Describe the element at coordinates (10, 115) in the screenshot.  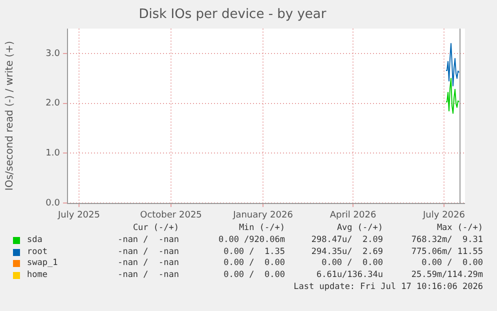
I see `y-axis-title: IOs/second read (-) / write (+)` at that location.